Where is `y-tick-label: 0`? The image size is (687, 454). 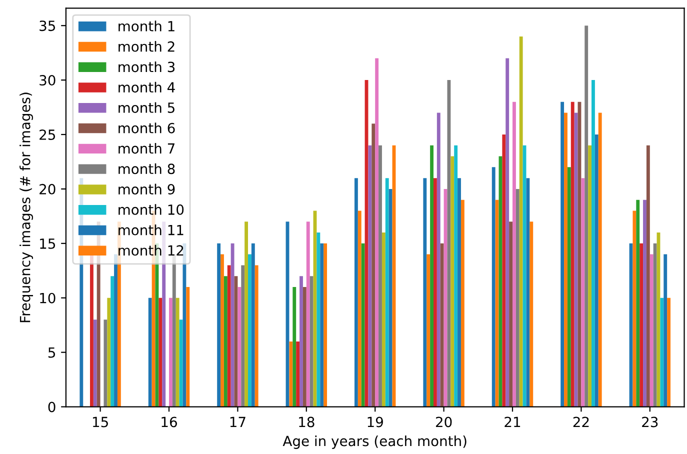
y-tick-label: 0 is located at coordinates (52, 407).